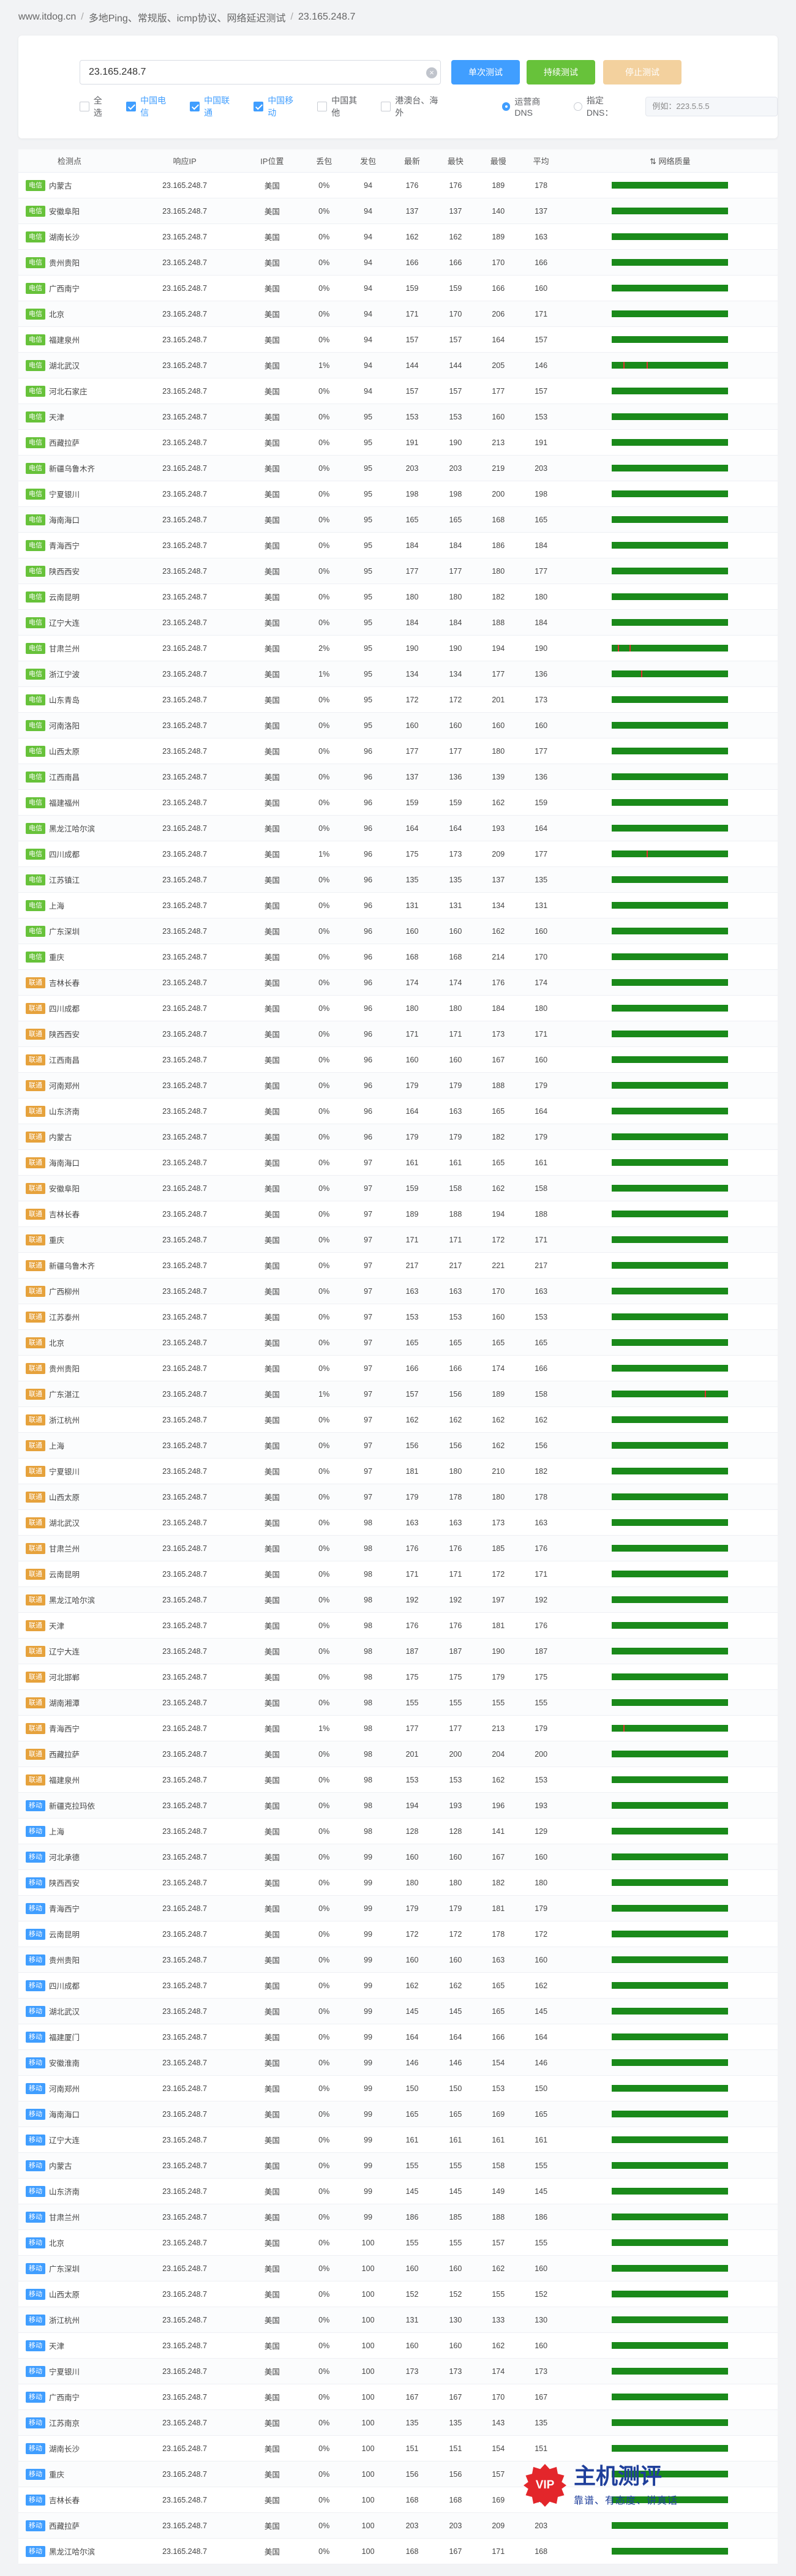 The height and width of the screenshot is (2576, 796). Describe the element at coordinates (455, 828) in the screenshot. I see `cell-fastest: 164` at that location.